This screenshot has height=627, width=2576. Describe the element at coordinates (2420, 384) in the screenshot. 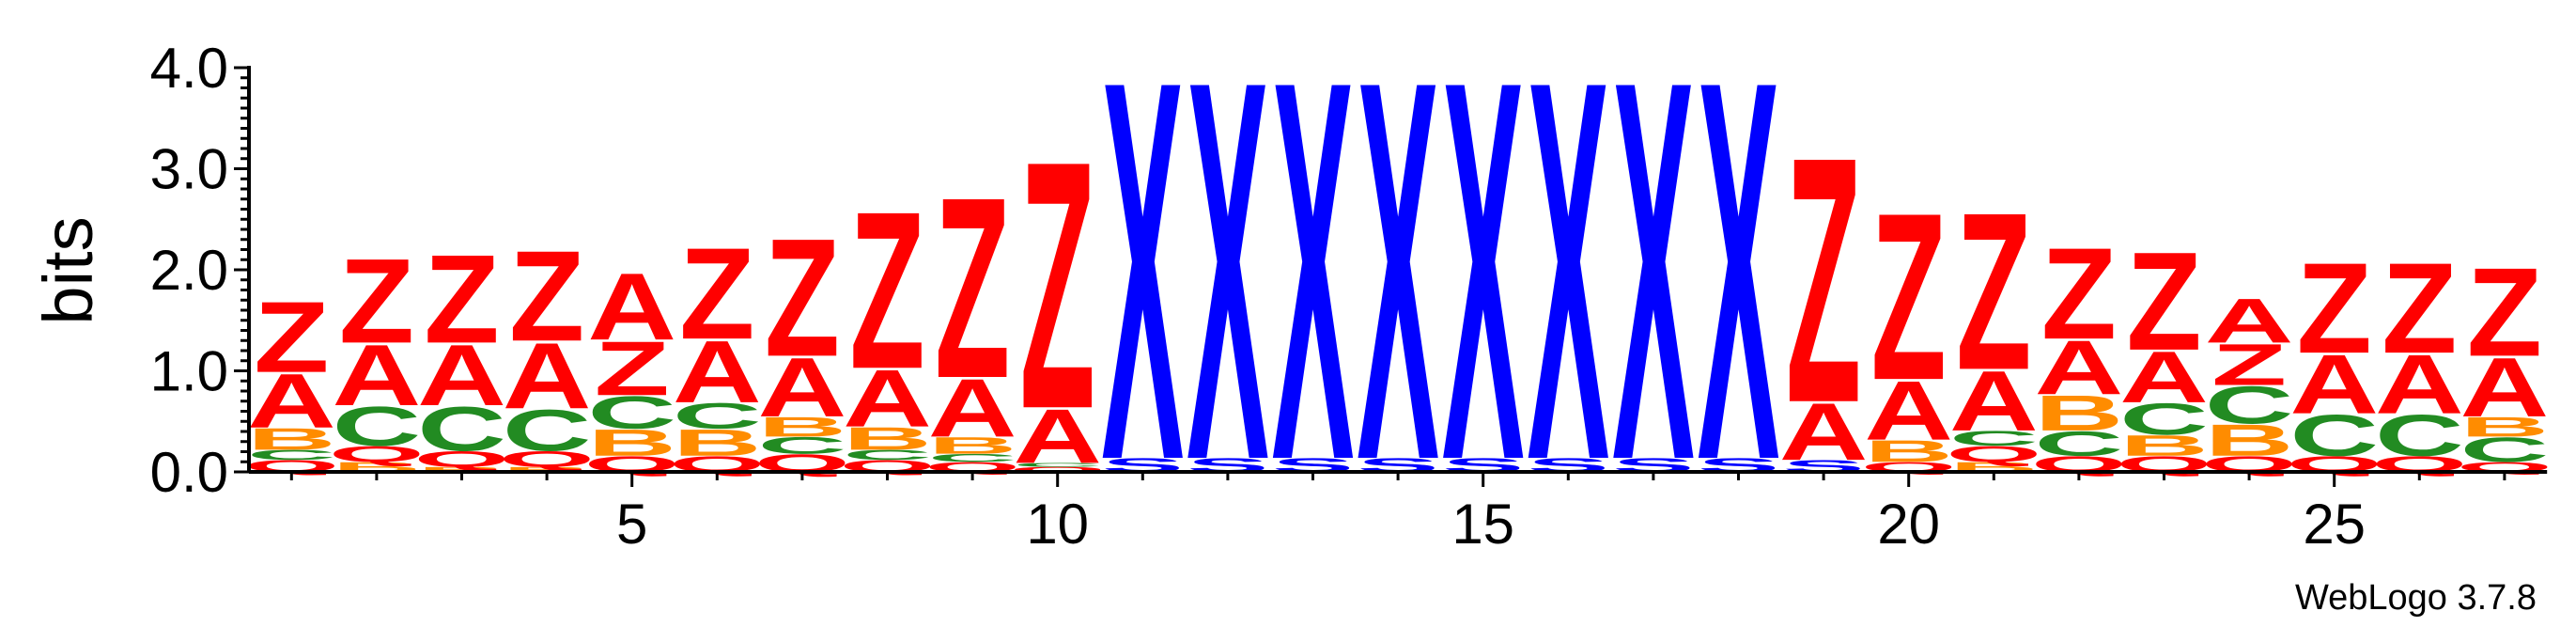

I see `logo-letter-A-pos-26: A` at that location.